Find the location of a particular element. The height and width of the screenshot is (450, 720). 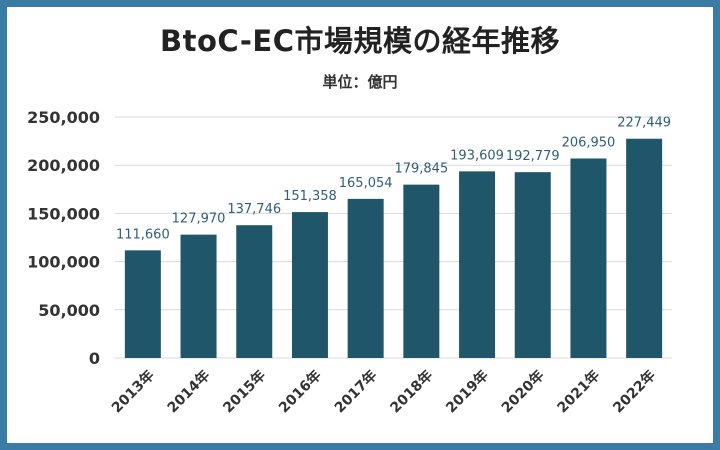

chart-title: BtoC-EC市場規模の経年推移 is located at coordinates (360, 41).